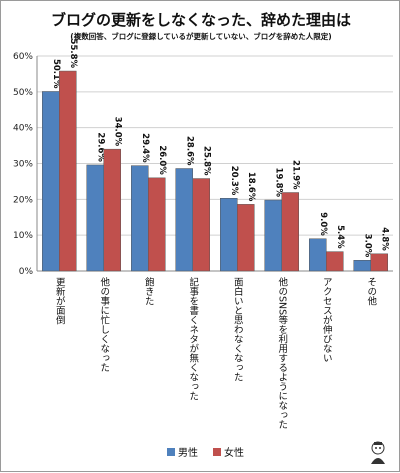  Describe the element at coordinates (100, 147) in the screenshot. I see `value-label: 29.6%` at that location.